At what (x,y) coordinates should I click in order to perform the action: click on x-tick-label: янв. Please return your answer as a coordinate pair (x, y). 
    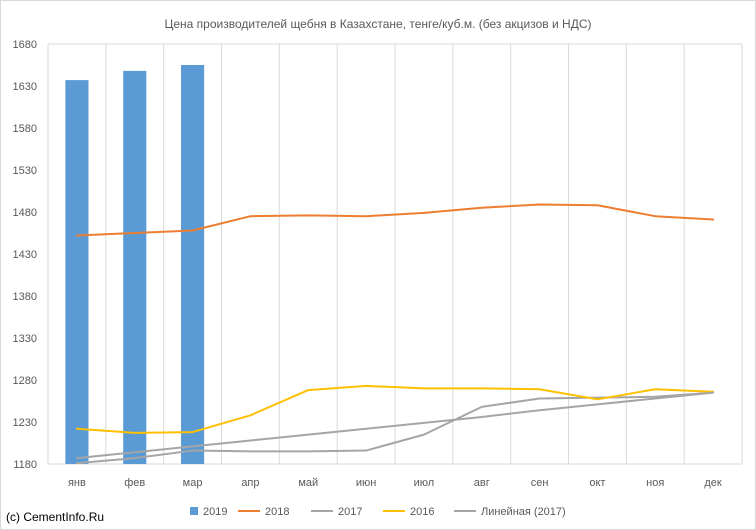
    Looking at the image, I should click on (77, 483).